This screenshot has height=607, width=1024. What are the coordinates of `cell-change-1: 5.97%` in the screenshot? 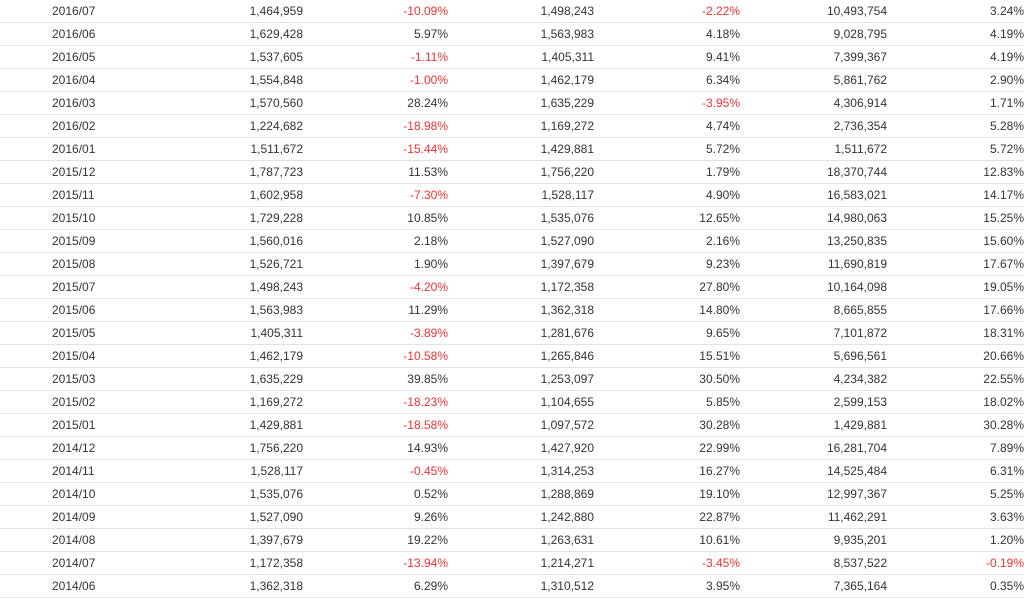 It's located at (375, 34).